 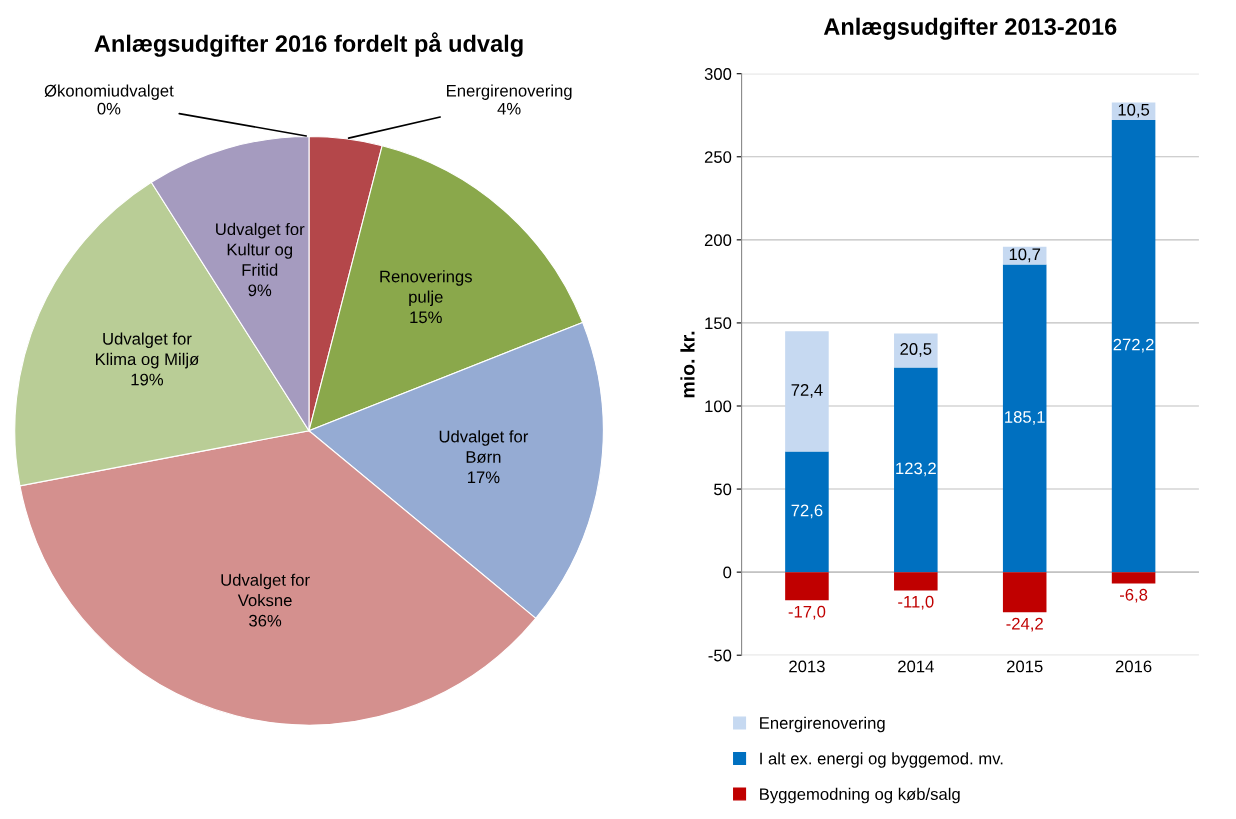 I want to click on data-label: 19%, so click(x=147, y=379).